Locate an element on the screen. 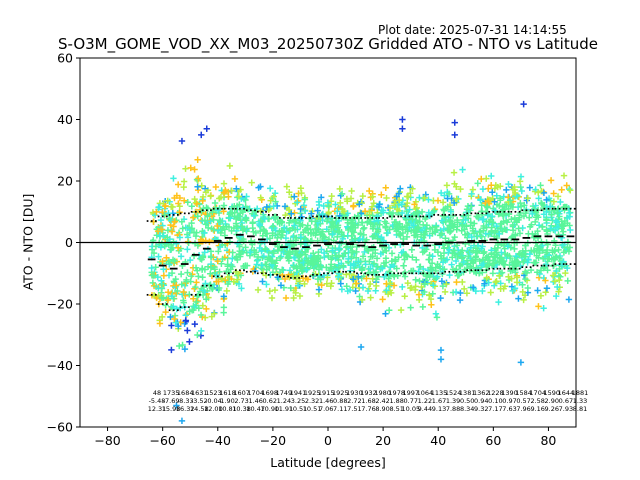  bin-stat-label: 10.90 is located at coordinates (269, 409).